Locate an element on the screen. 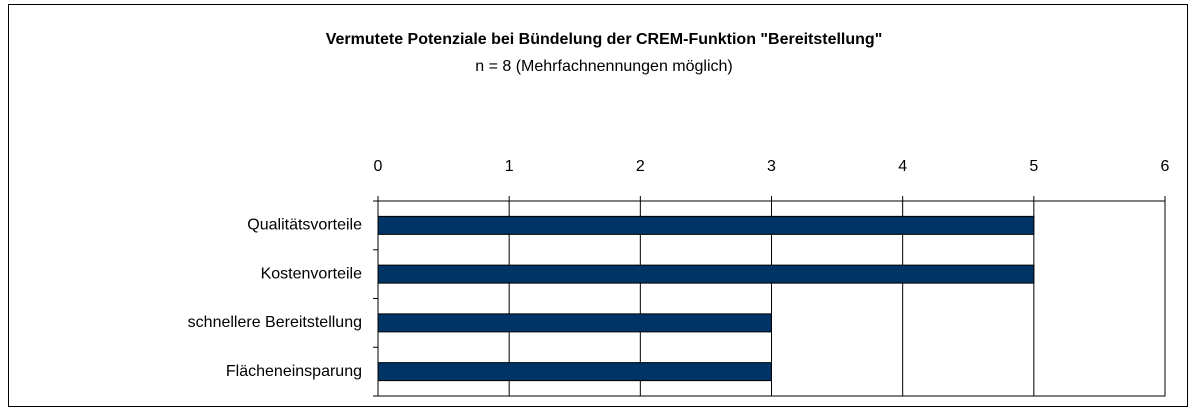 The width and height of the screenshot is (1194, 411). y-tick-label: Kostenvorteile is located at coordinates (311, 273).